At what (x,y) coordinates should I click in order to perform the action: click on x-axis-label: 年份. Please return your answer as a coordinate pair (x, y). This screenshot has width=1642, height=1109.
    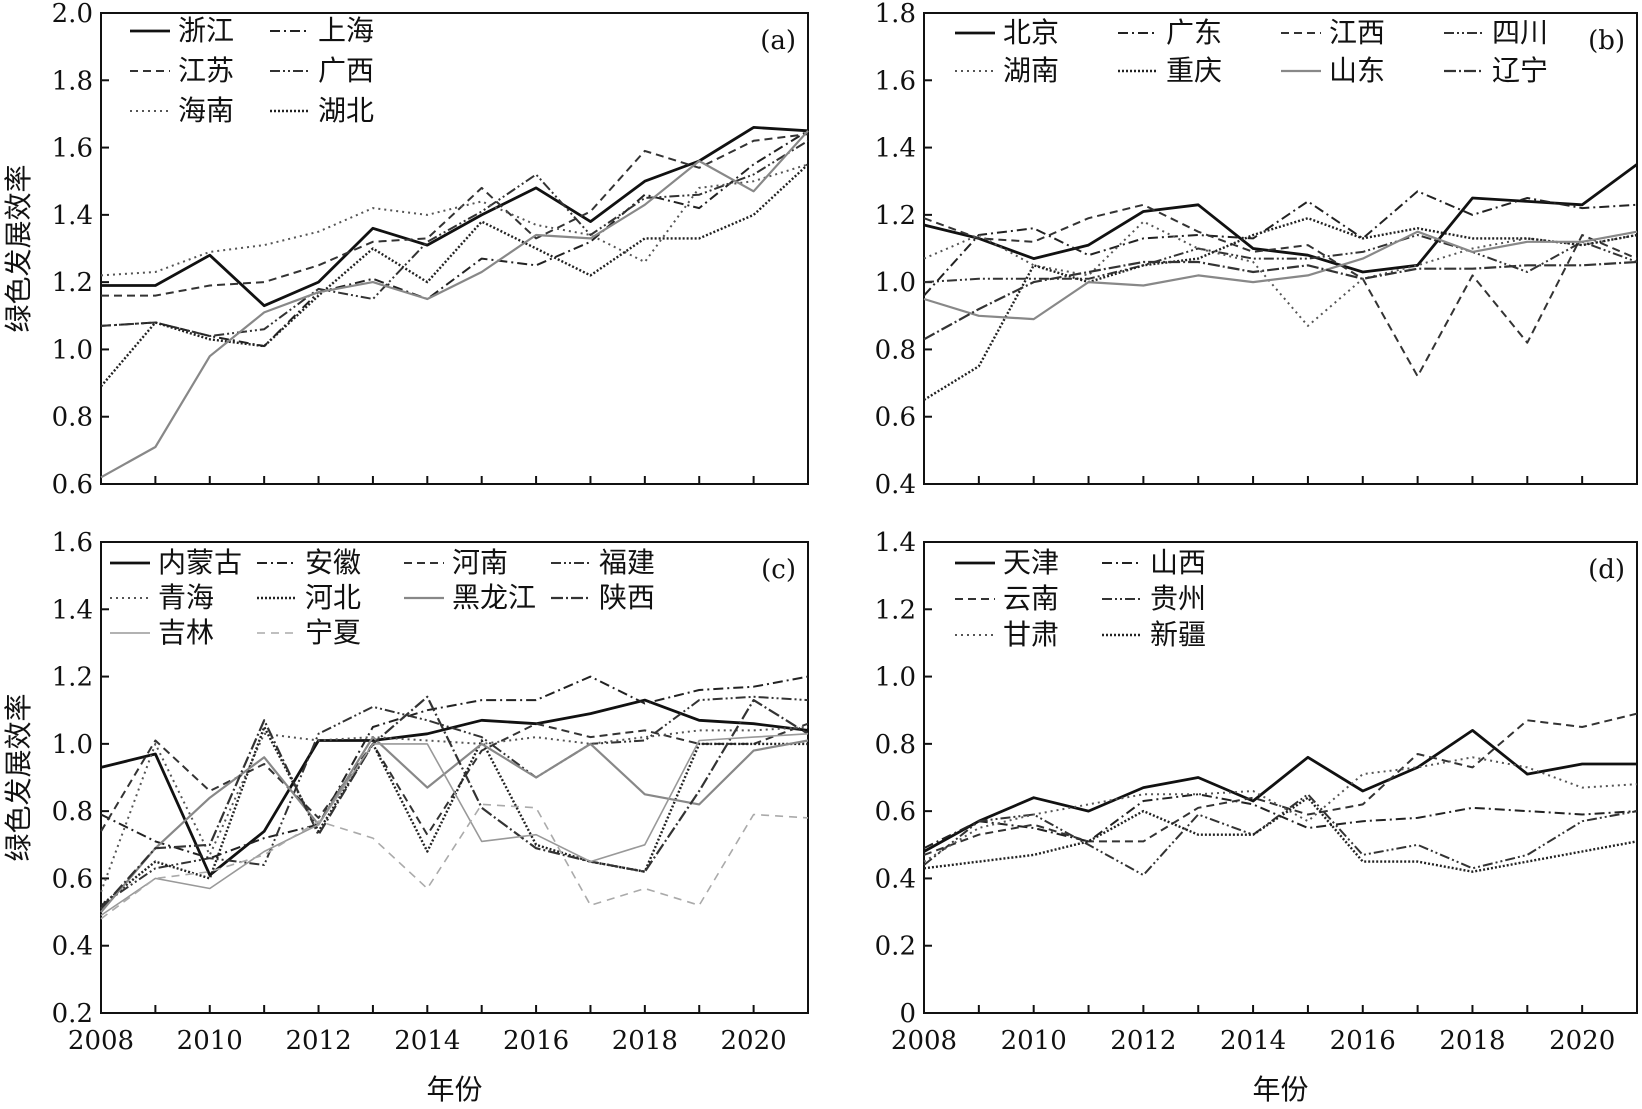
    Looking at the image, I should click on (1280, 1089).